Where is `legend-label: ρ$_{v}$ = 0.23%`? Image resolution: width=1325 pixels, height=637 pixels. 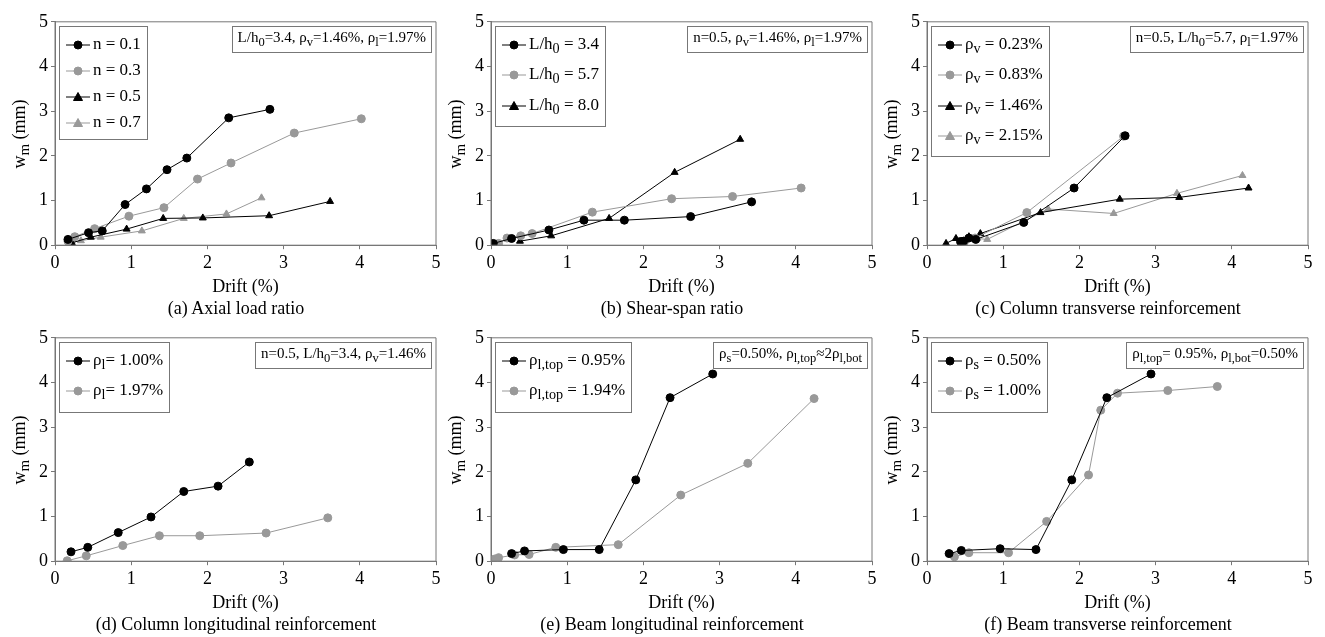 legend-label: ρ$_{v}$ = 0.23% is located at coordinates (1004, 45).